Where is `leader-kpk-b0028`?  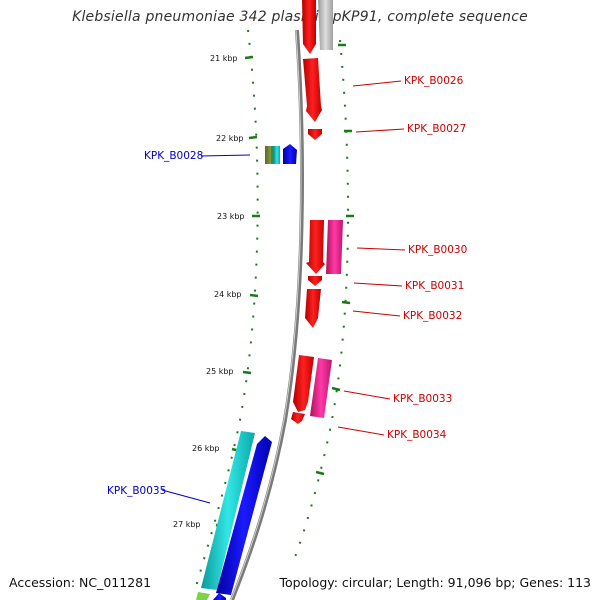
leader-kpk-b0028 is located at coordinates (225, 155).